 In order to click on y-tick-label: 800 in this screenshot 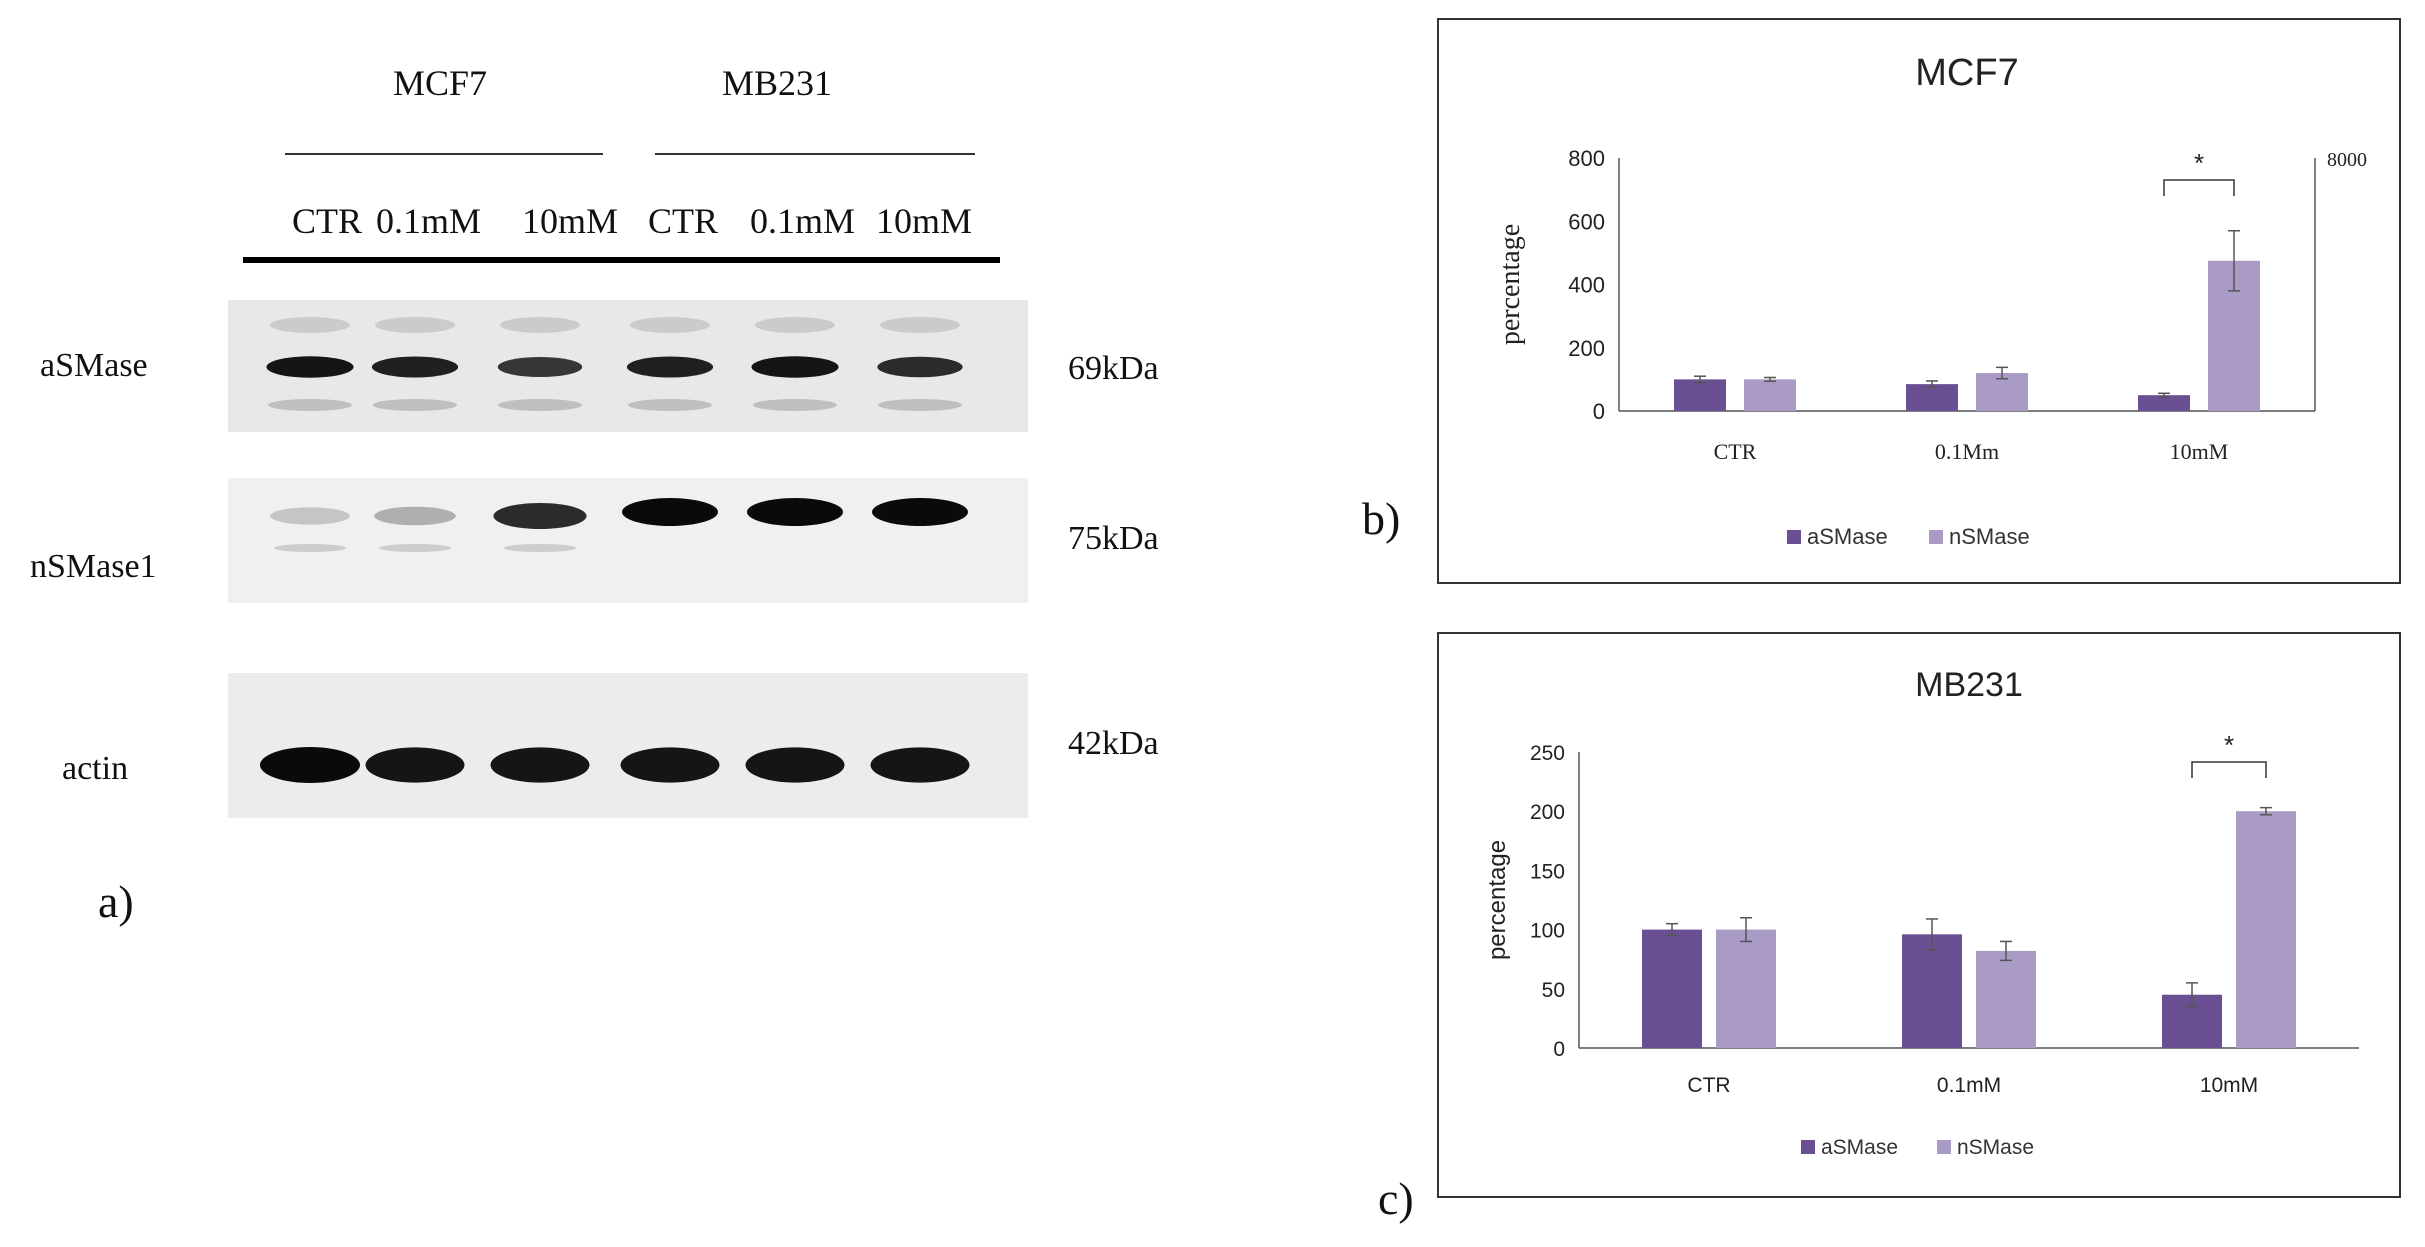, I will do `click(1586, 158)`.